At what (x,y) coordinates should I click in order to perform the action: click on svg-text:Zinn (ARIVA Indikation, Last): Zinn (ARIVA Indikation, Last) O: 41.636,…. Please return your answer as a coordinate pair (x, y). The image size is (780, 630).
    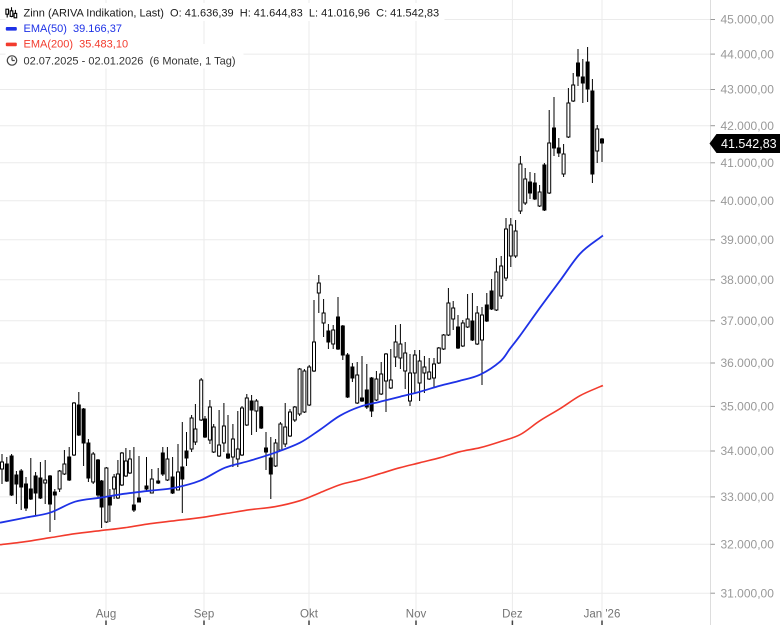
    Looking at the image, I should click on (232, 14).